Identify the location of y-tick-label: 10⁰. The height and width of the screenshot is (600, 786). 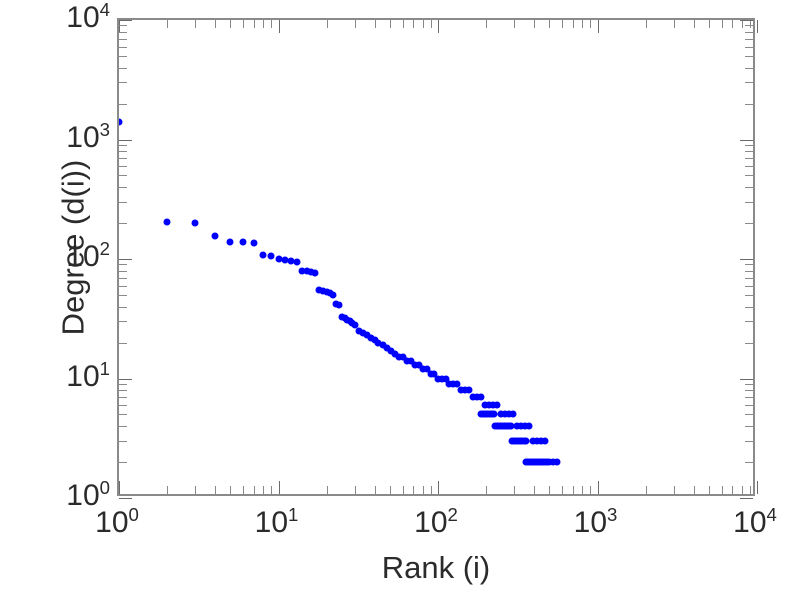
(88, 494).